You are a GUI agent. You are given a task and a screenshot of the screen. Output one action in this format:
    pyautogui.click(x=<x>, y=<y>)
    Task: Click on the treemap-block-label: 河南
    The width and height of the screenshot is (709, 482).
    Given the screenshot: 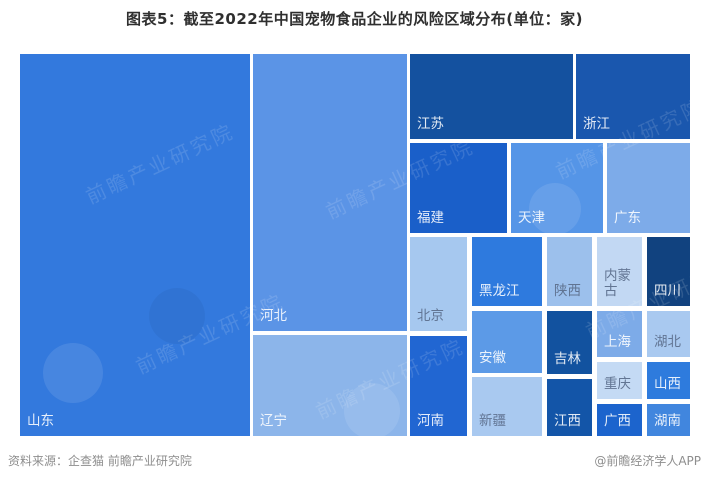 What is the action you would take?
    pyautogui.click(x=431, y=421)
    